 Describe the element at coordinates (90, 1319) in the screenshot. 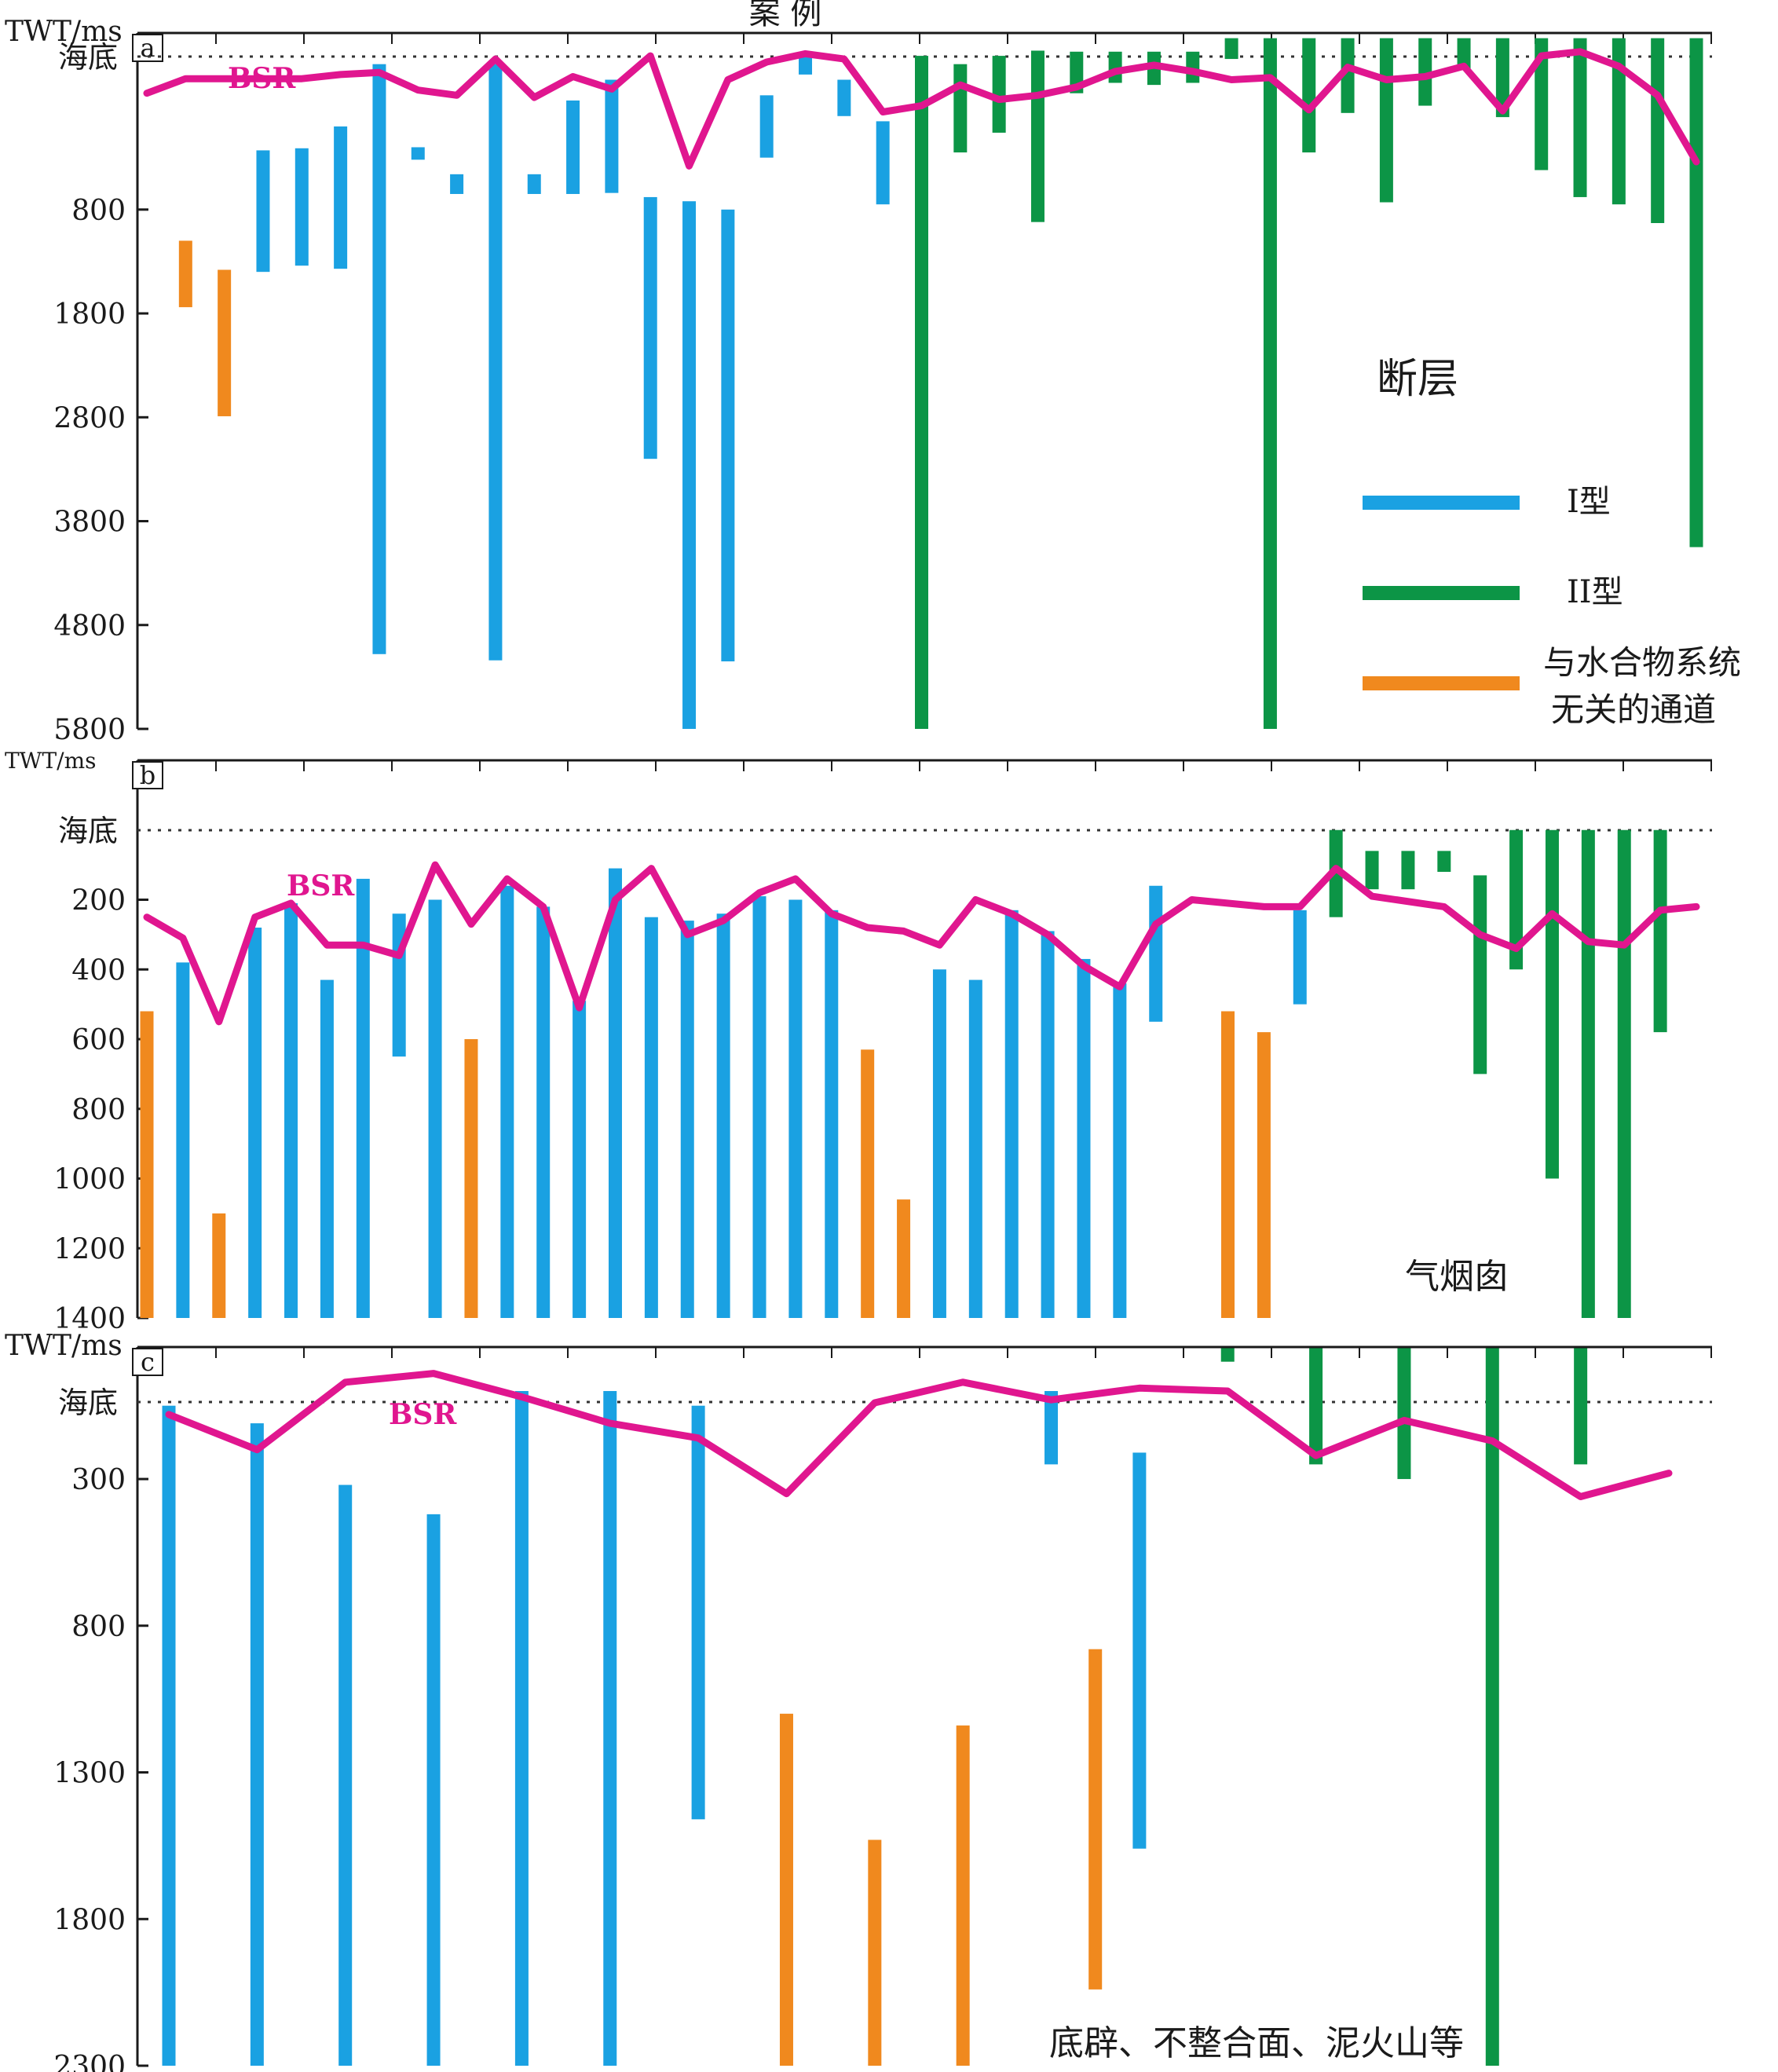

I see `y-tick-label: 1400` at that location.